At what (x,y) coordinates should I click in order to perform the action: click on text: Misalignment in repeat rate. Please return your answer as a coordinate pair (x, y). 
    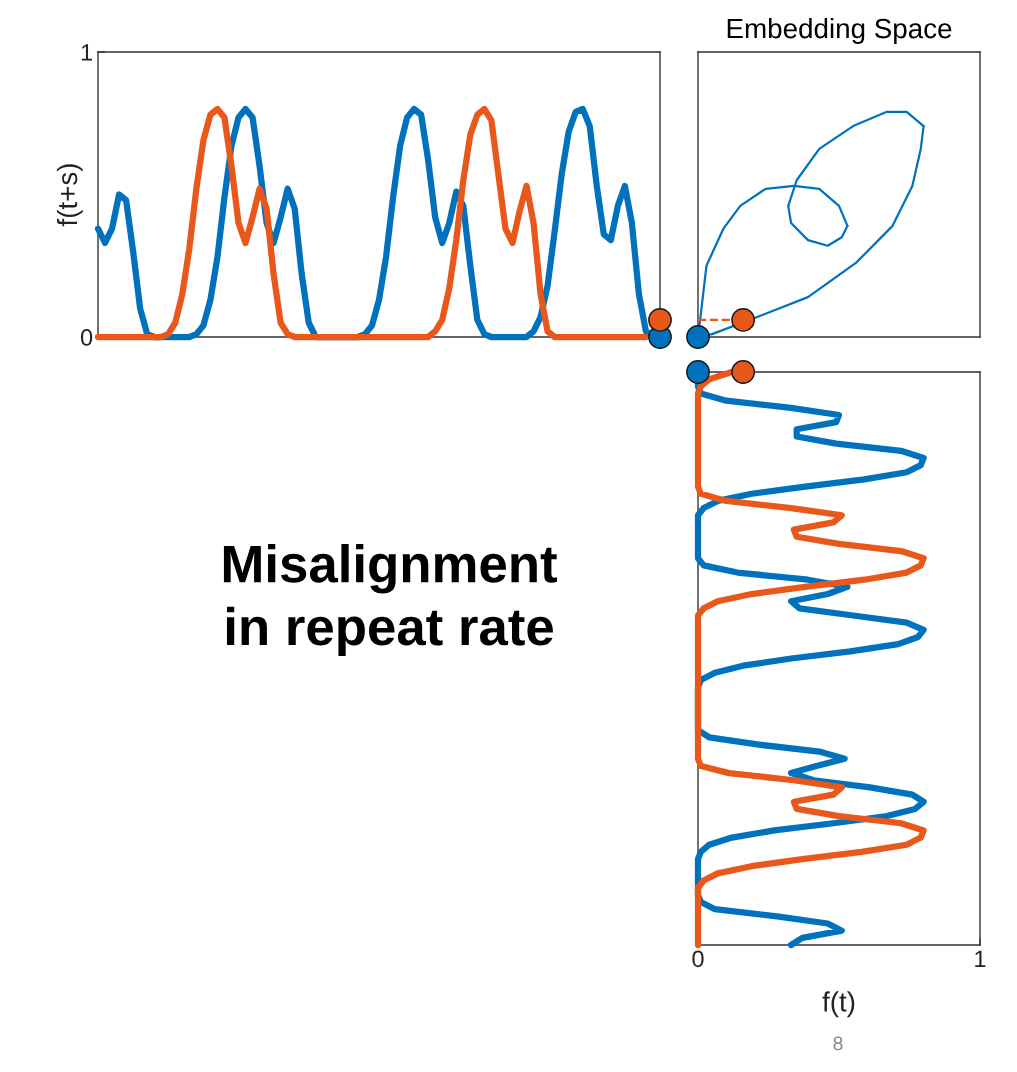
    Looking at the image, I should click on (390, 600).